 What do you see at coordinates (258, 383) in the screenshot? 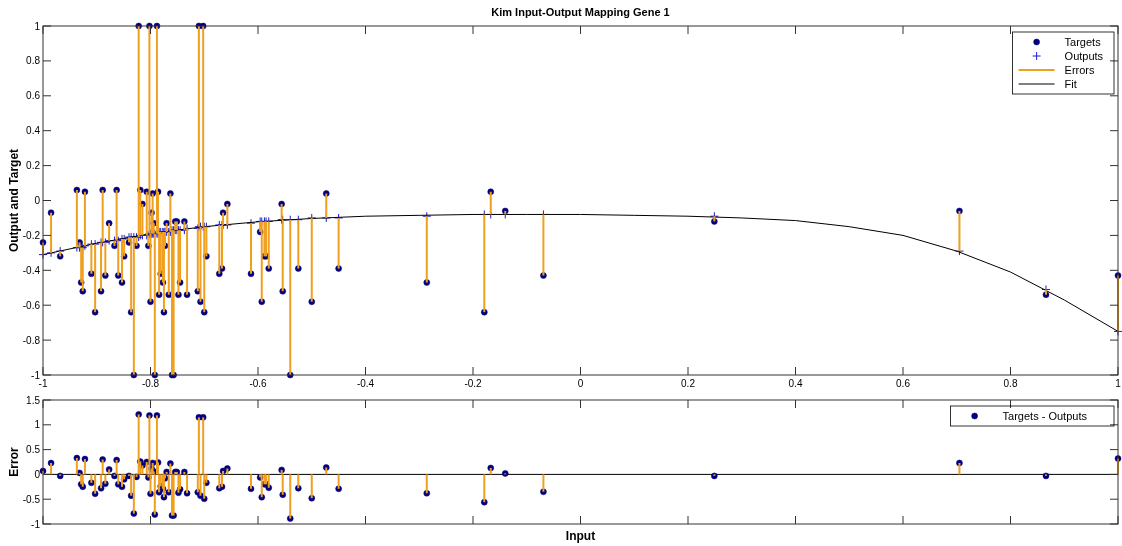
I see `x-tick-label: -0.6` at bounding box center [258, 383].